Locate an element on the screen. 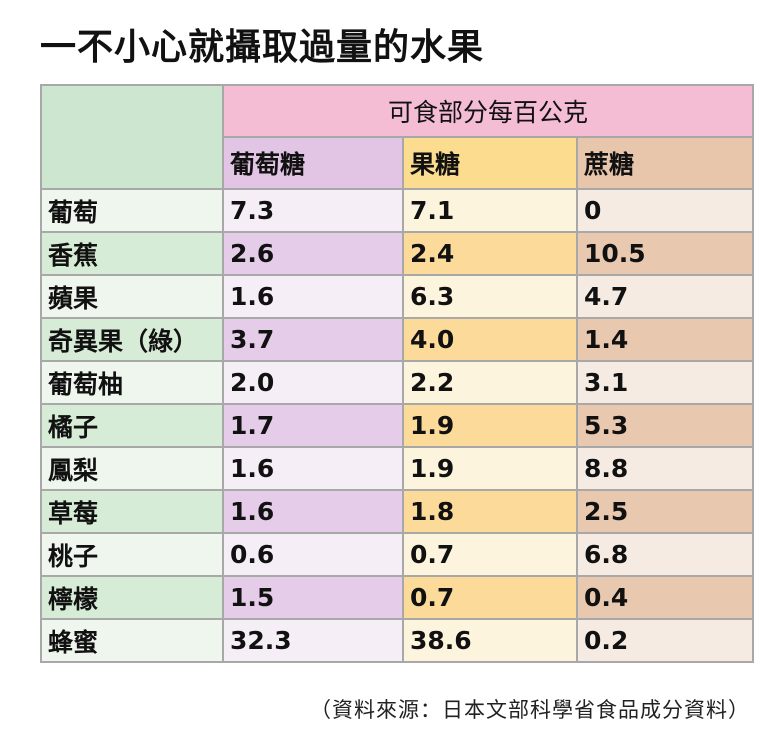  fructose-value-cell: 7.1 is located at coordinates (490, 210).